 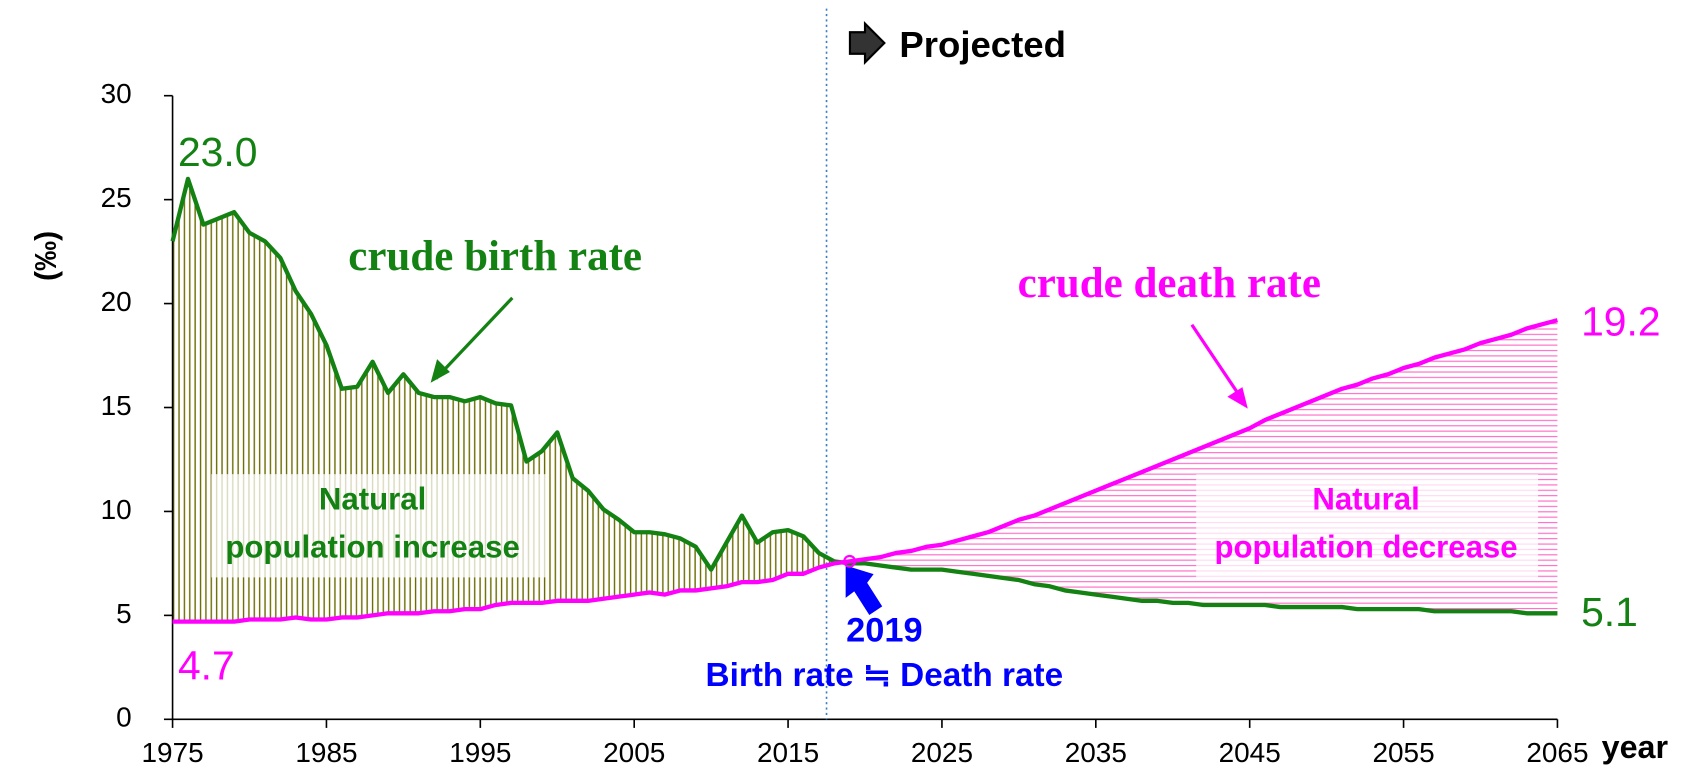 I want to click on projection-label: Projected, so click(x=982, y=44).